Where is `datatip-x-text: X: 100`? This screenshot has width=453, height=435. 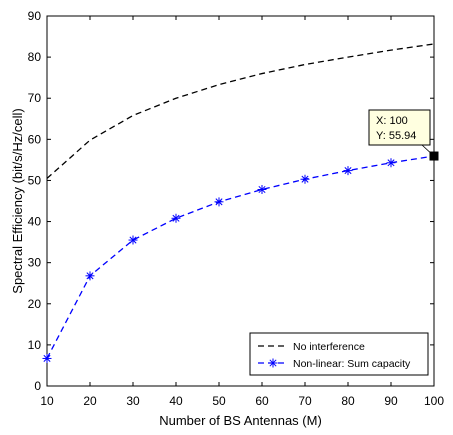 datatip-x-text: X: 100 is located at coordinates (392, 121).